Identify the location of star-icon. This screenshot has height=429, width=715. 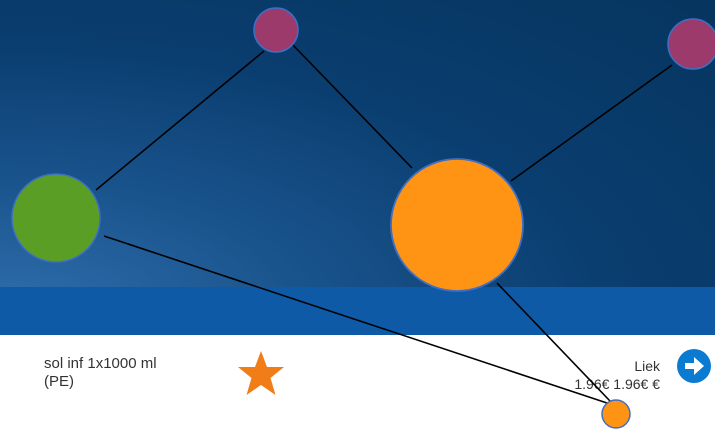
(261, 374).